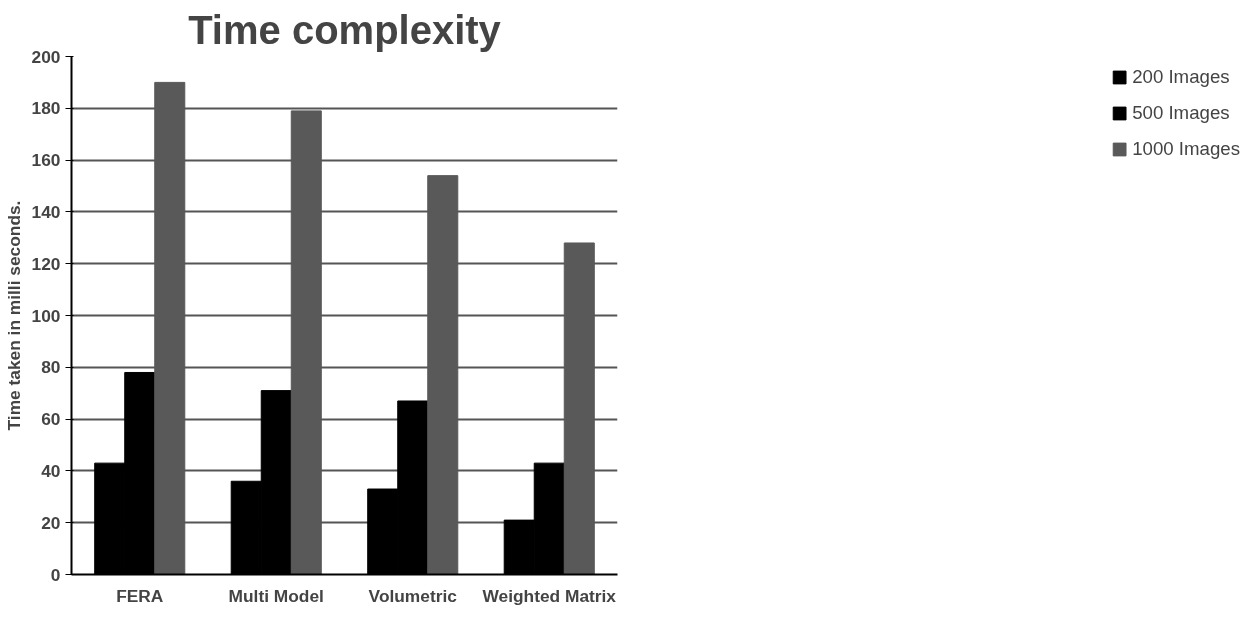 The width and height of the screenshot is (1259, 618). What do you see at coordinates (51, 367) in the screenshot?
I see `y-tick-label: 80` at bounding box center [51, 367].